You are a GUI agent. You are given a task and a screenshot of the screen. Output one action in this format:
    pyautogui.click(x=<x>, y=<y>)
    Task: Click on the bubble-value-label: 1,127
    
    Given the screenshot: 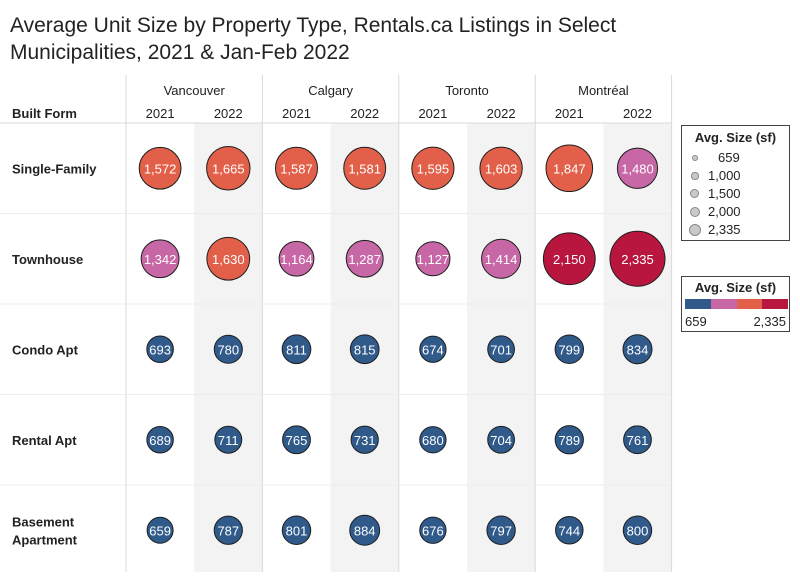 What is the action you would take?
    pyautogui.click(x=433, y=259)
    